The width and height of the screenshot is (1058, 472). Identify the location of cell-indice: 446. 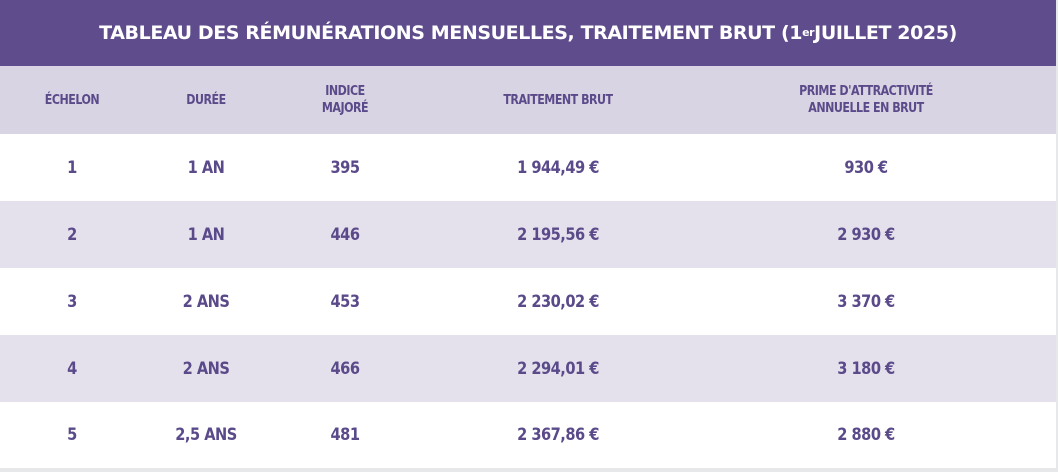
(345, 234).